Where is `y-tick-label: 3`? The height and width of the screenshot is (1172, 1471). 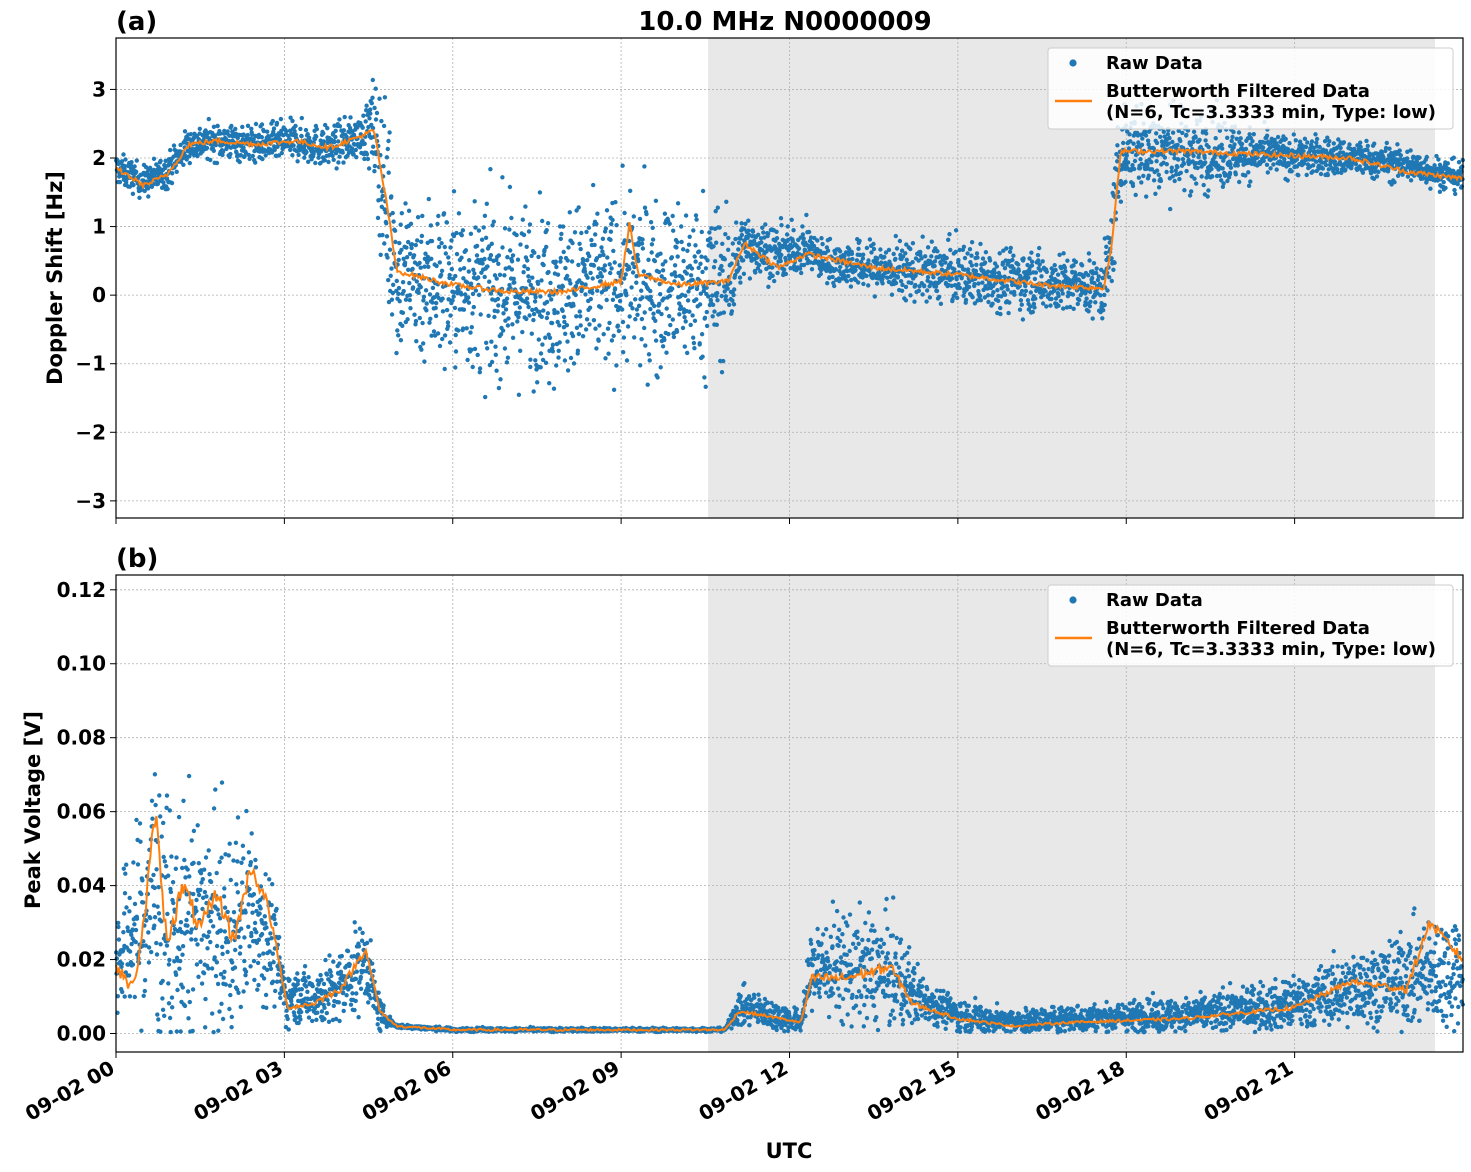
y-tick-label: 3 is located at coordinates (99, 89).